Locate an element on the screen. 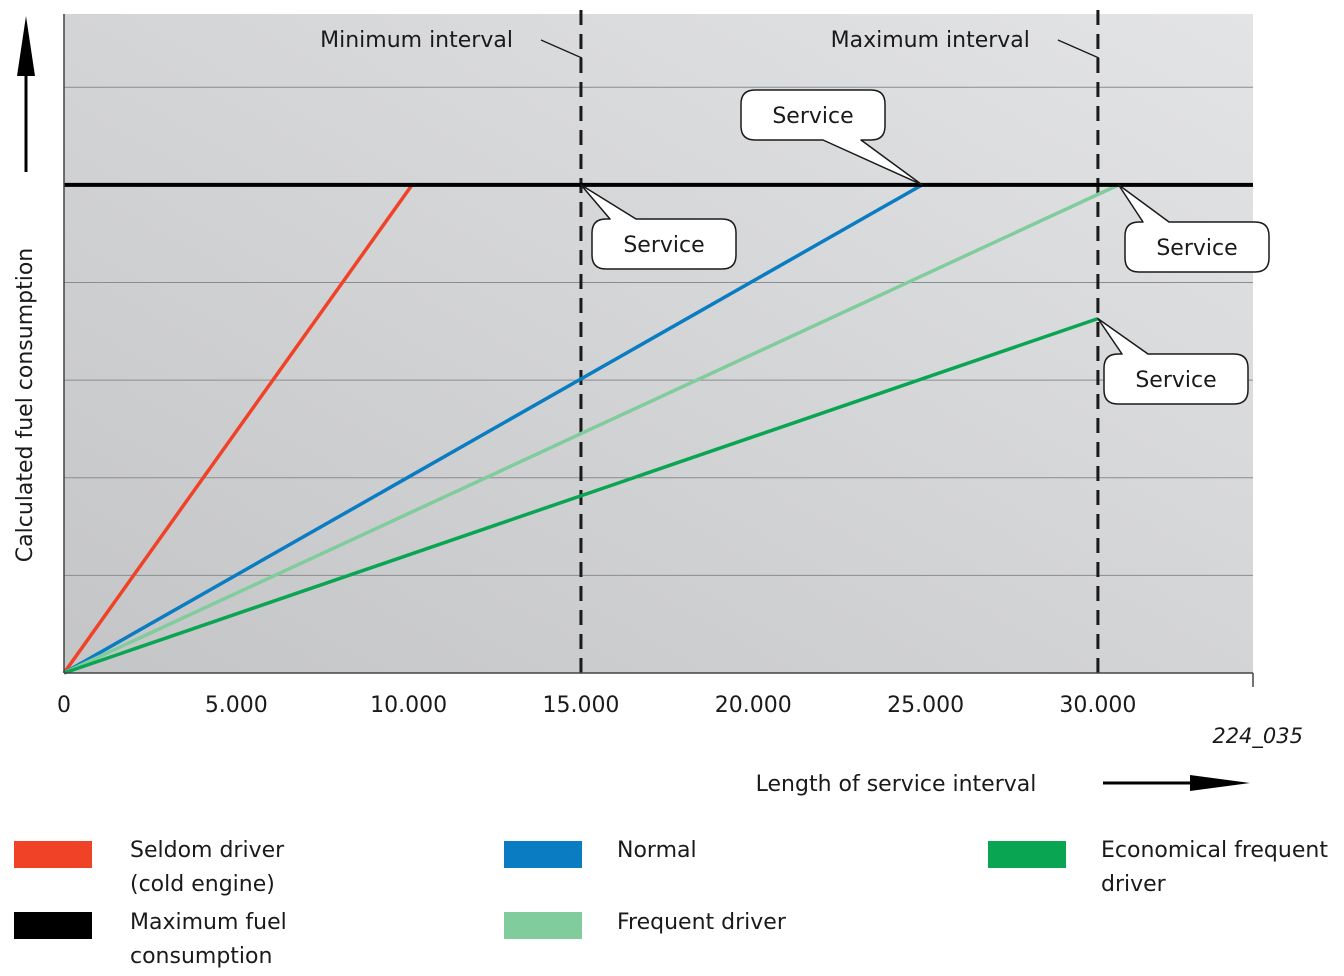 The image size is (1344, 976). legend-label-max-consumption: Maximum fuel consumption is located at coordinates (208, 939).